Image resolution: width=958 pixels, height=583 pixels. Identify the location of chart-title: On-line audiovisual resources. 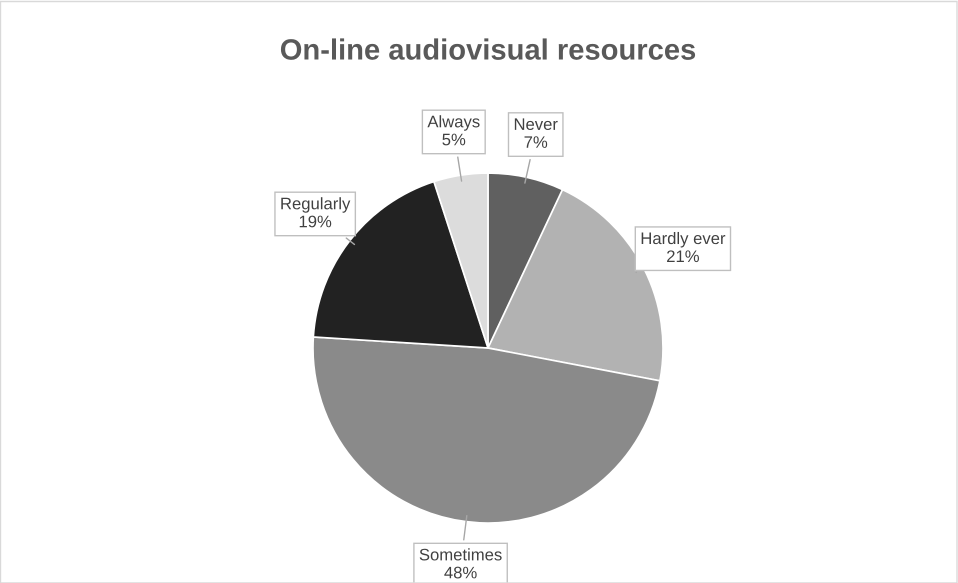
(488, 49).